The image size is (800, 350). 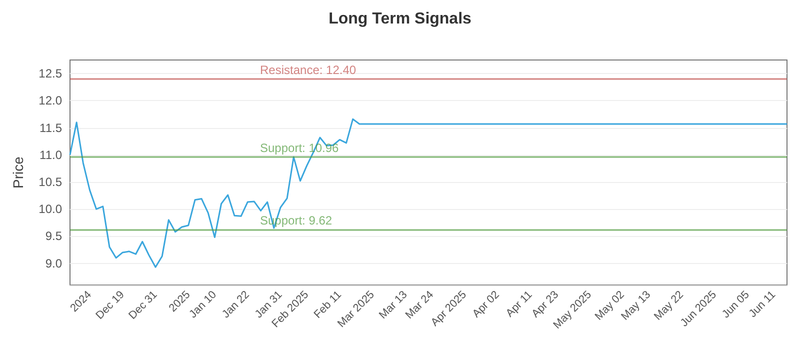 I want to click on x-tick-label: Dec 31, so click(x=143, y=305).